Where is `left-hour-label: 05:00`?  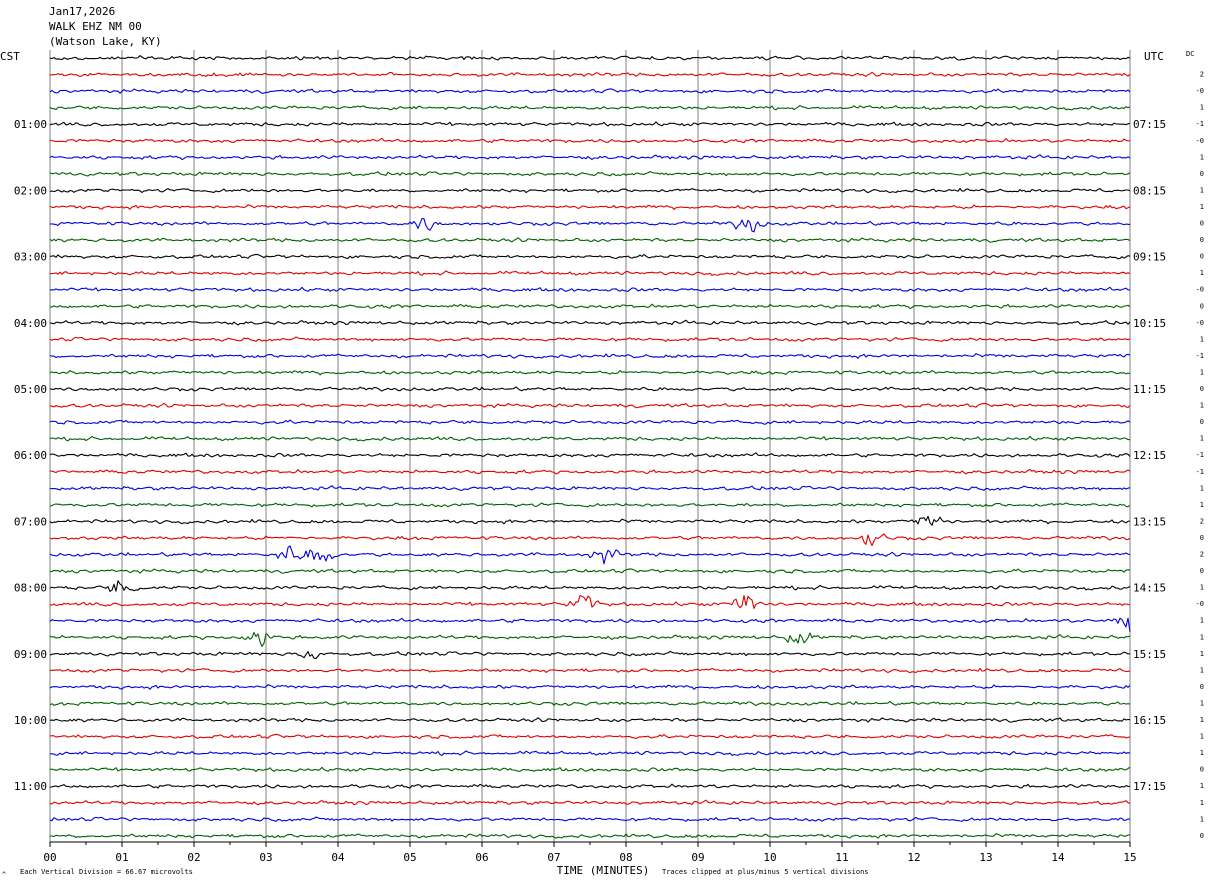 left-hour-label: 05:00 is located at coordinates (30, 389).